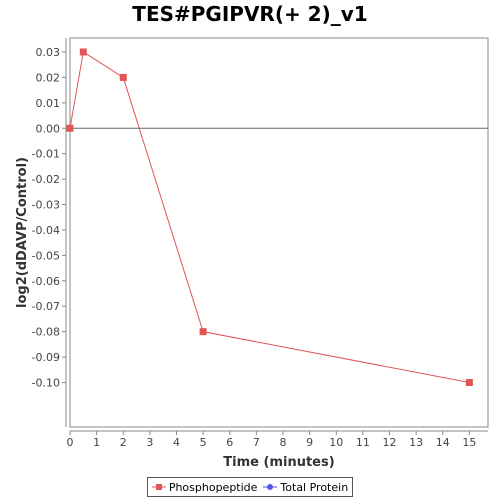  What do you see at coordinates (46, 332) in the screenshot?
I see `y-tick-label: -0.08` at bounding box center [46, 332].